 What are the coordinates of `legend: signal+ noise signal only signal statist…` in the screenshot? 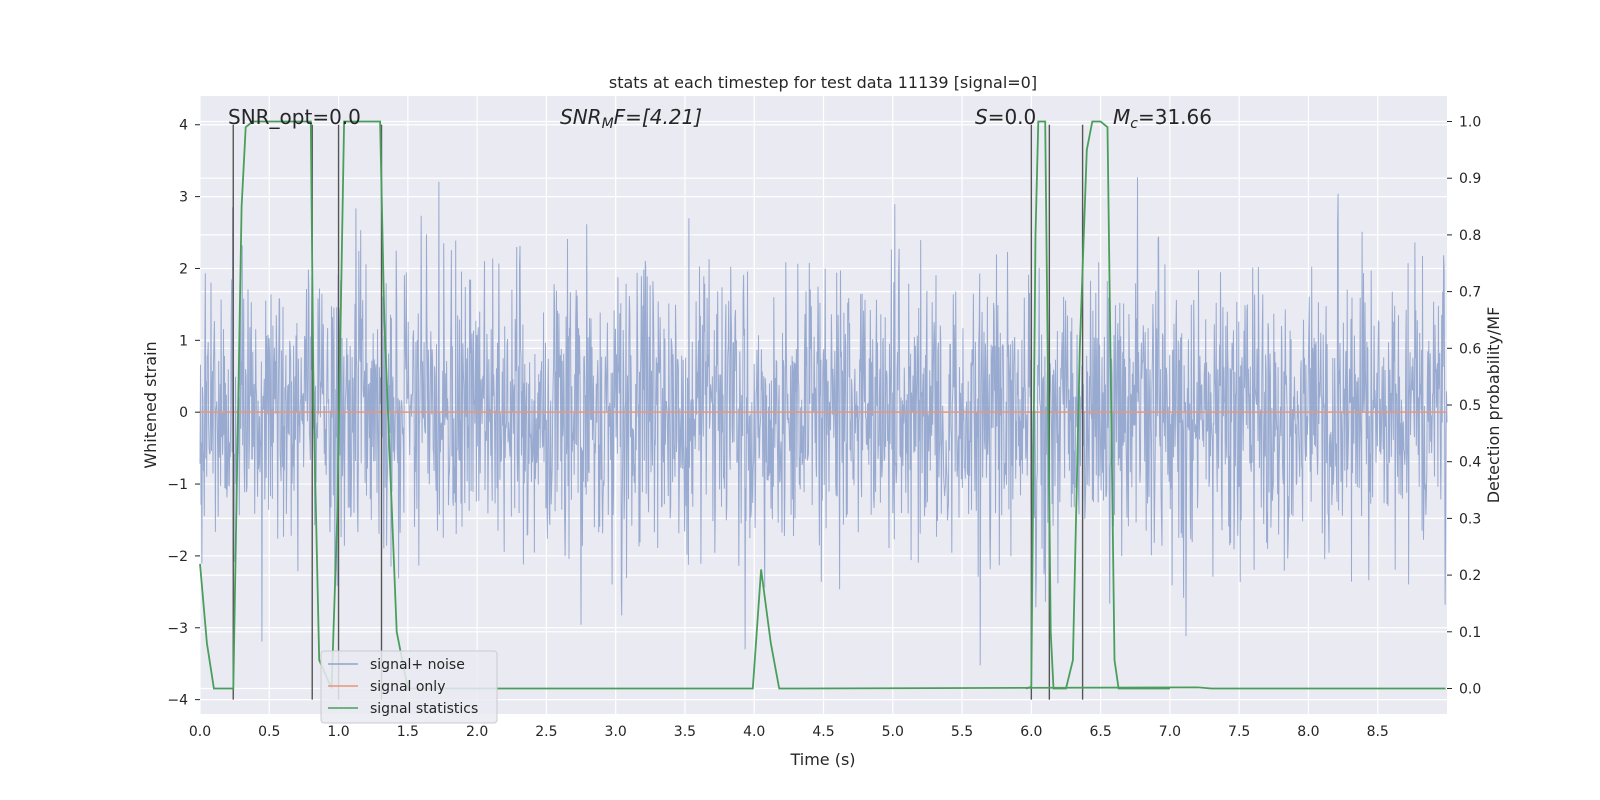 It's located at (409, 687).